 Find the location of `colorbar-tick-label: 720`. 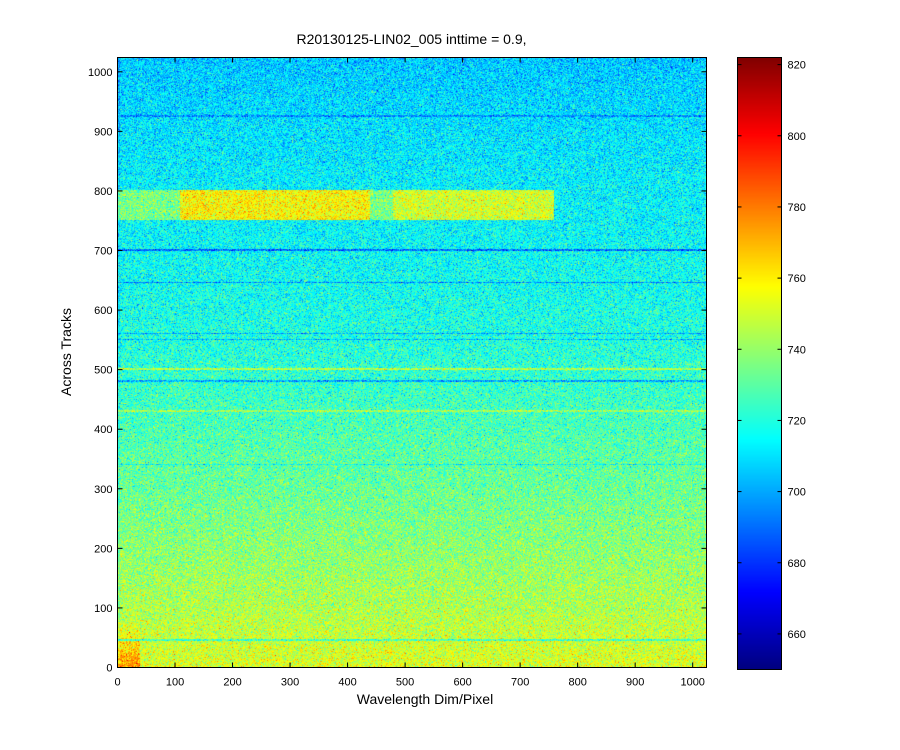

colorbar-tick-label: 720 is located at coordinates (797, 421).